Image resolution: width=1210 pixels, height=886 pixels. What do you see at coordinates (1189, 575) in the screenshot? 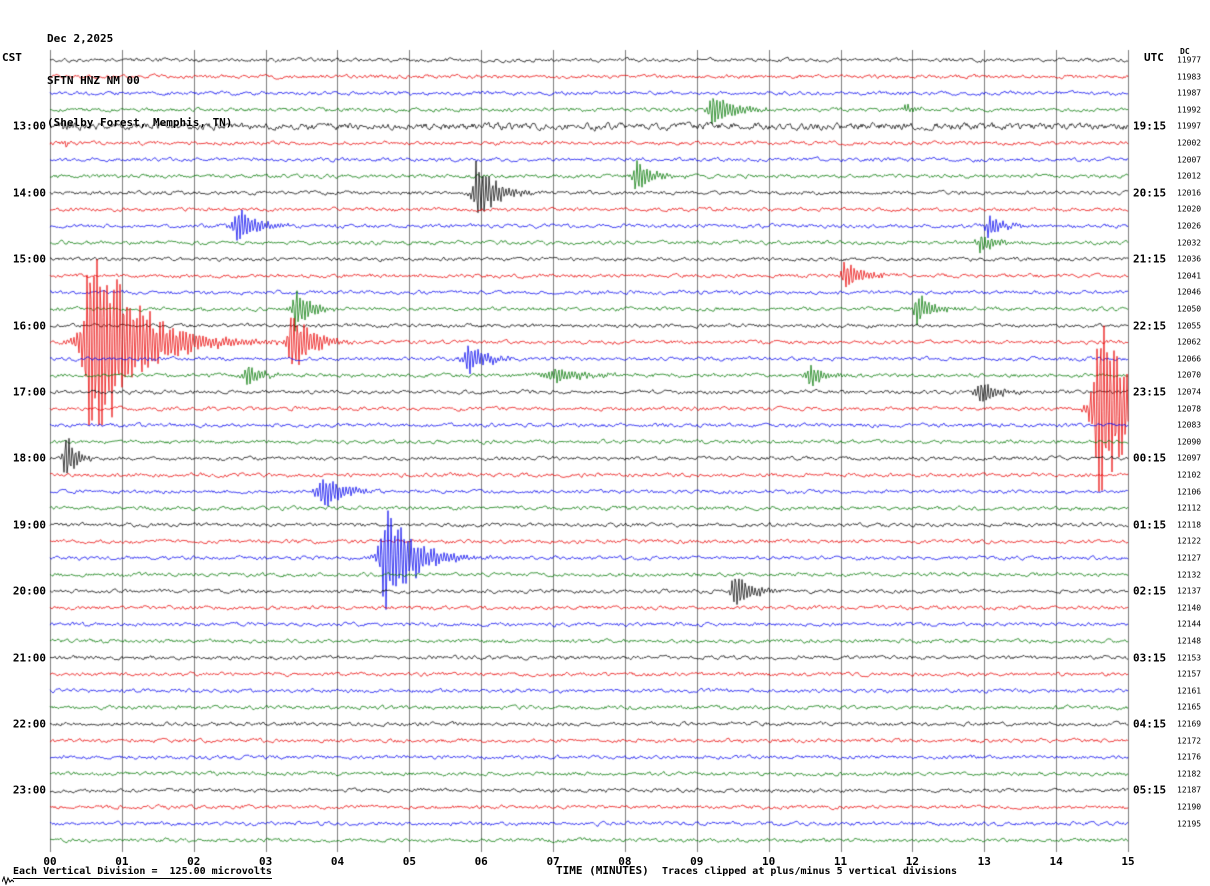
I see `dc-value: 12132` at bounding box center [1189, 575].